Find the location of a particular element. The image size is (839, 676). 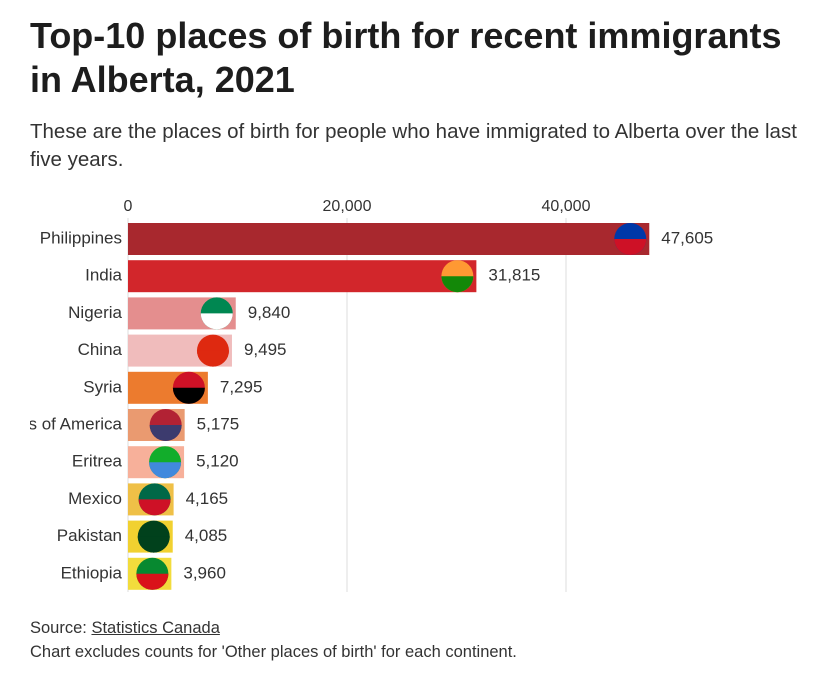

value-label: 5,120 is located at coordinates (217, 461).